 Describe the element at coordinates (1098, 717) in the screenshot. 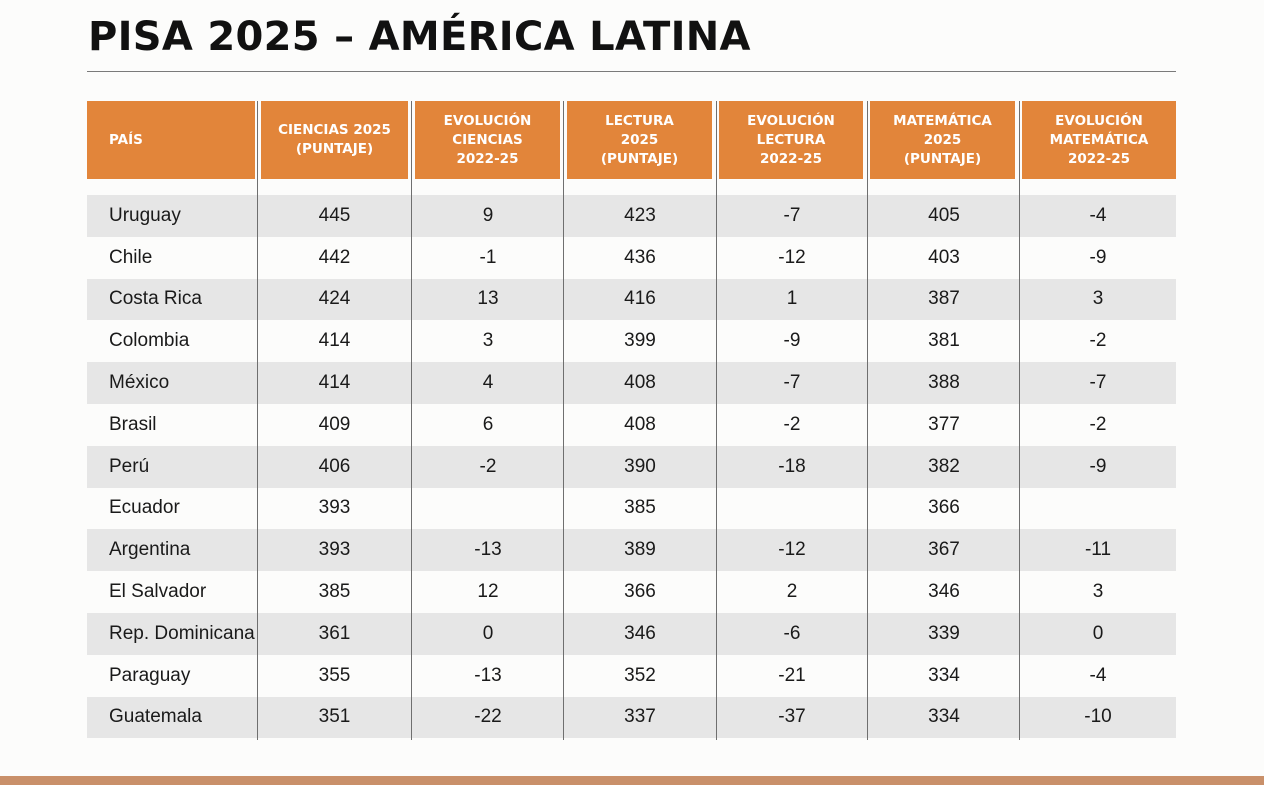

I see `cell-evolucion-matematica: -10` at that location.